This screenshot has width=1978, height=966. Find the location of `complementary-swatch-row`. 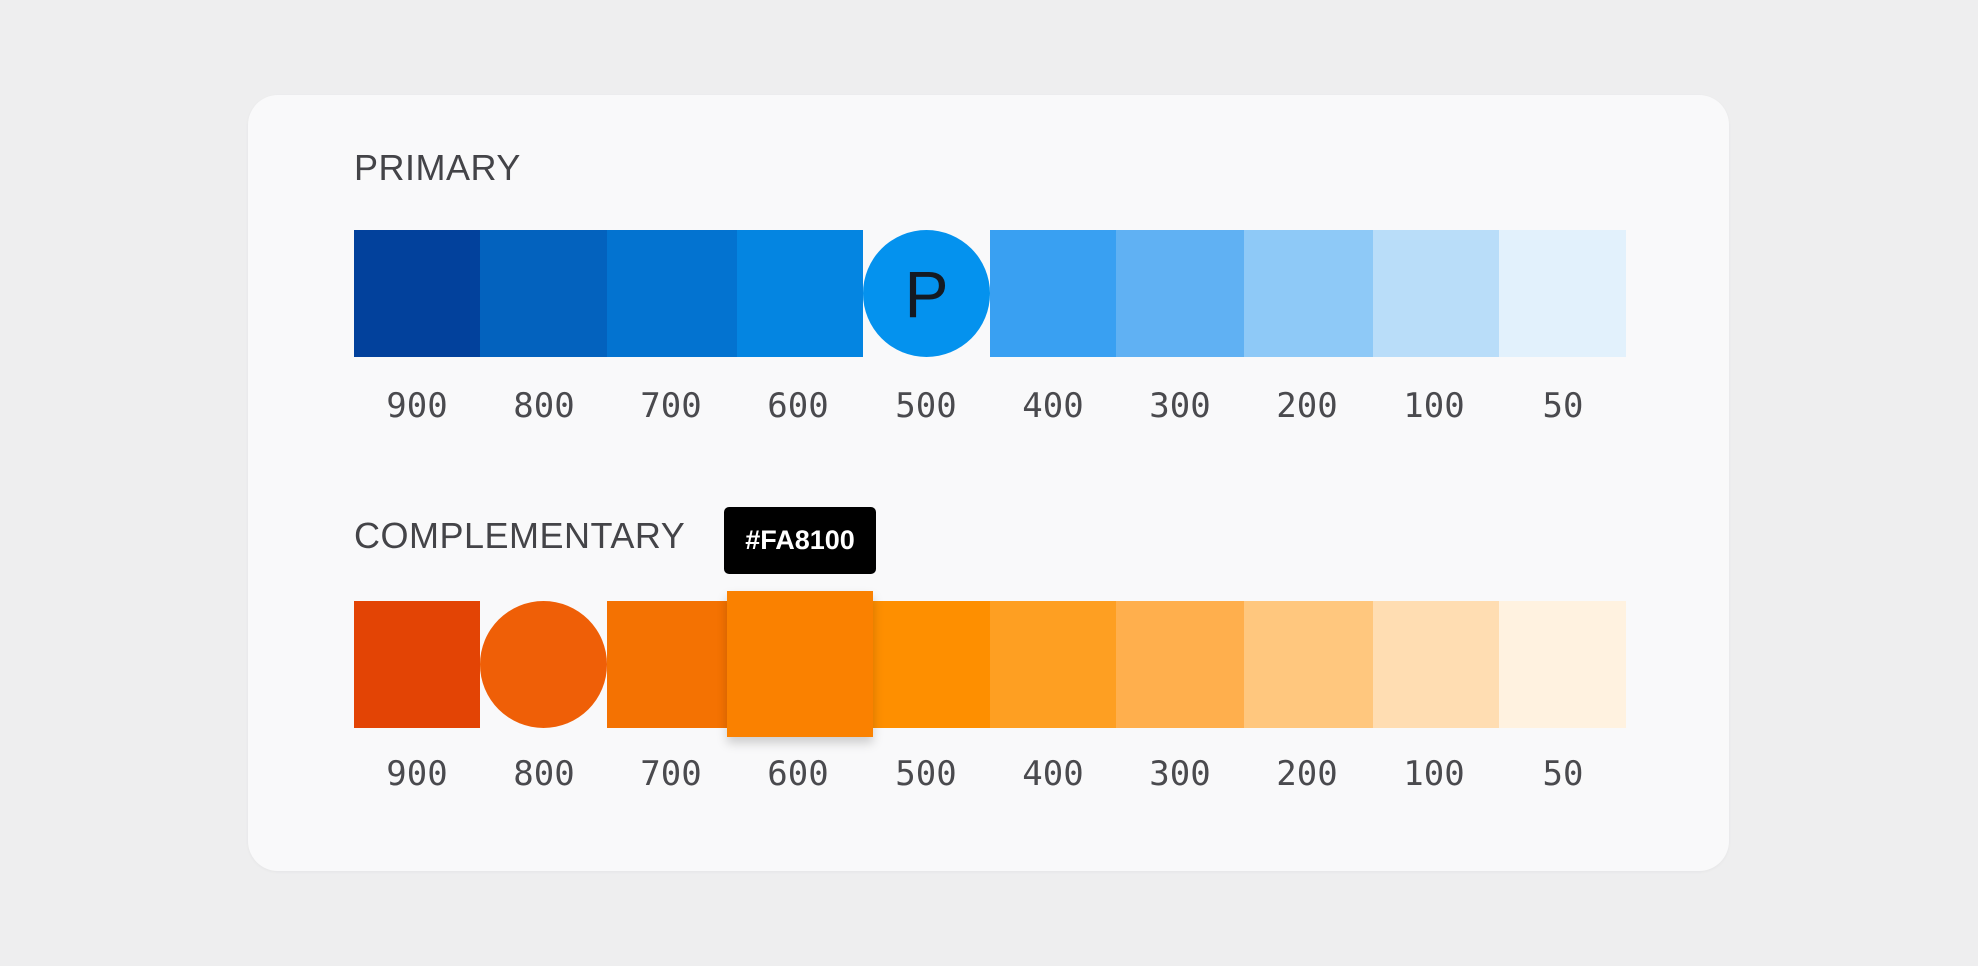

complementary-swatch-row is located at coordinates (990, 664).